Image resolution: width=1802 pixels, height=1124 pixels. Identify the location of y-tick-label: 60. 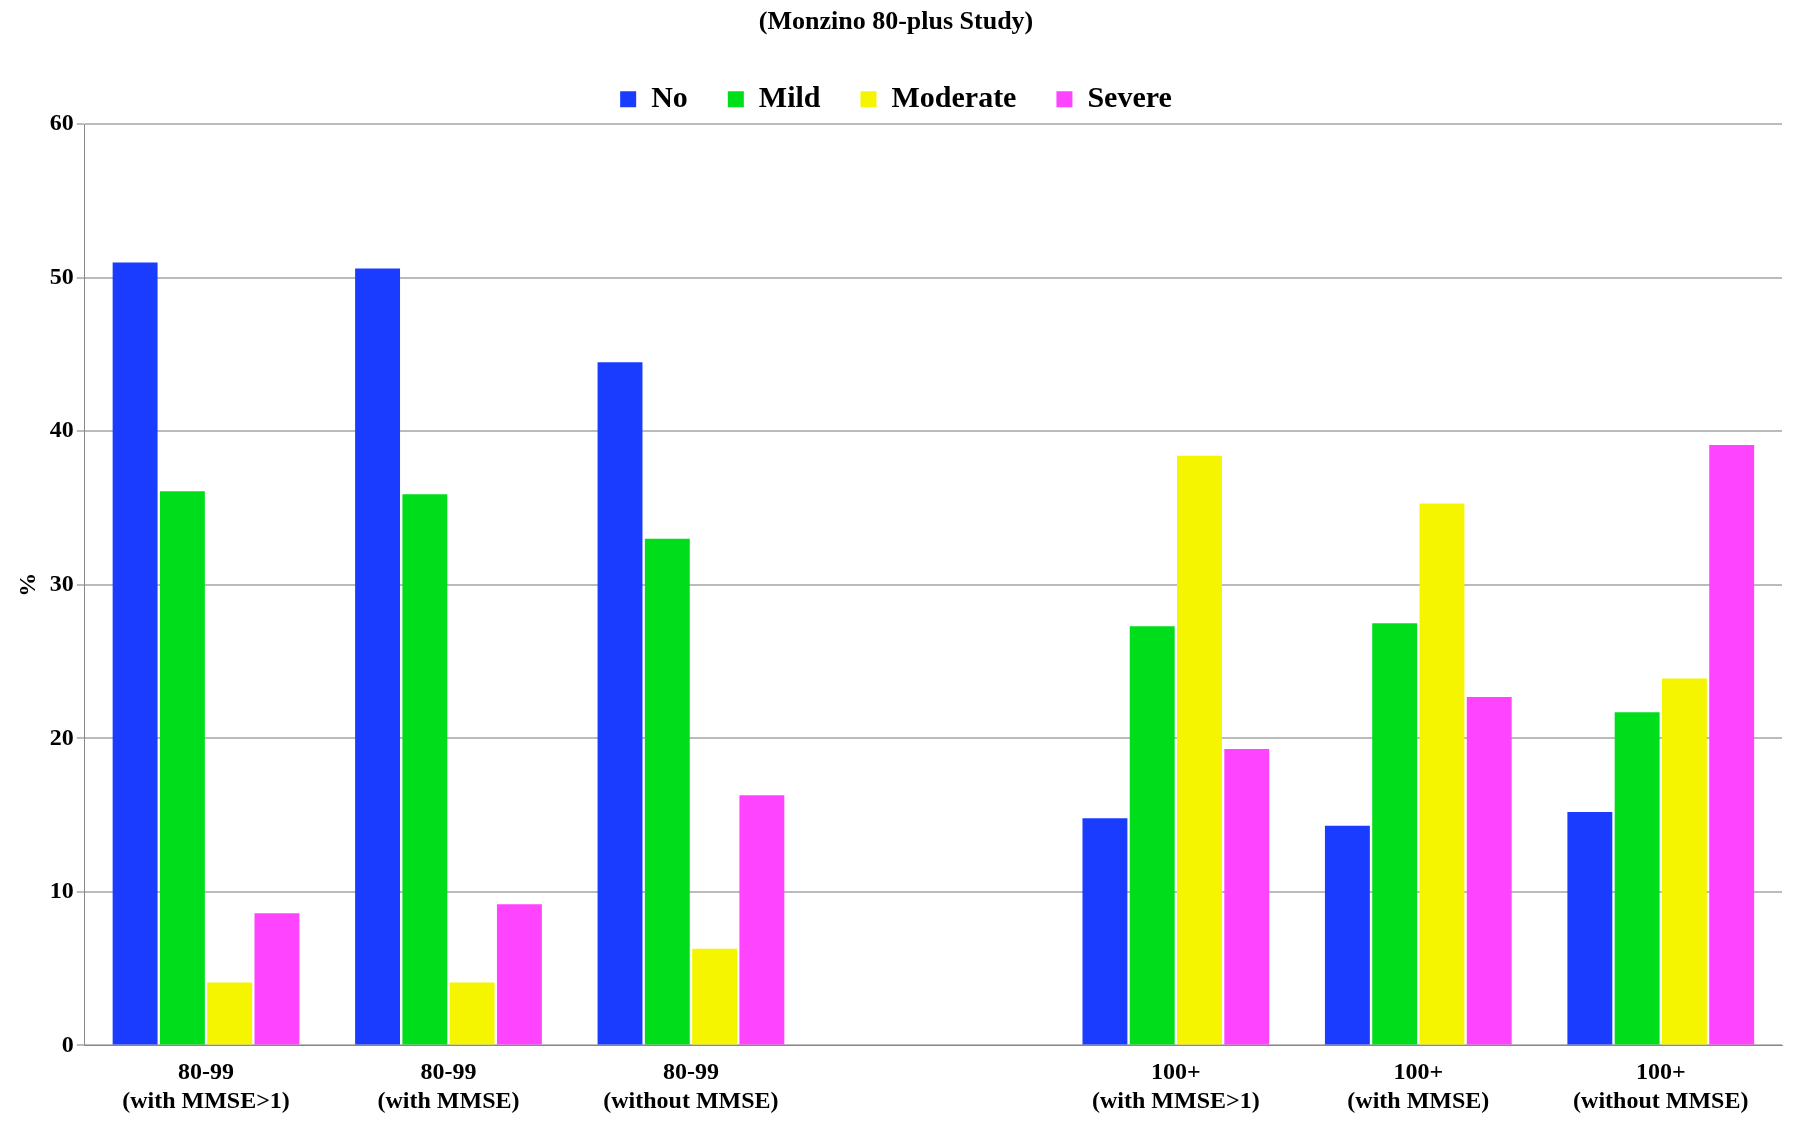
(61, 122).